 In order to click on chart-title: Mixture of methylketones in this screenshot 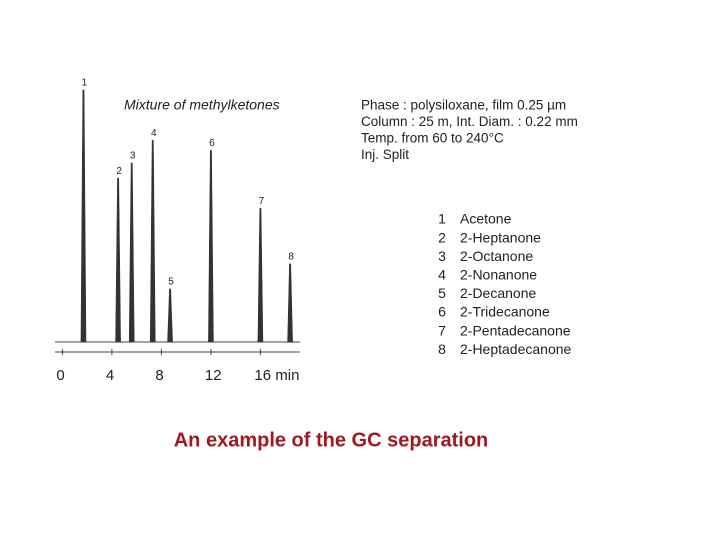, I will do `click(202, 105)`.